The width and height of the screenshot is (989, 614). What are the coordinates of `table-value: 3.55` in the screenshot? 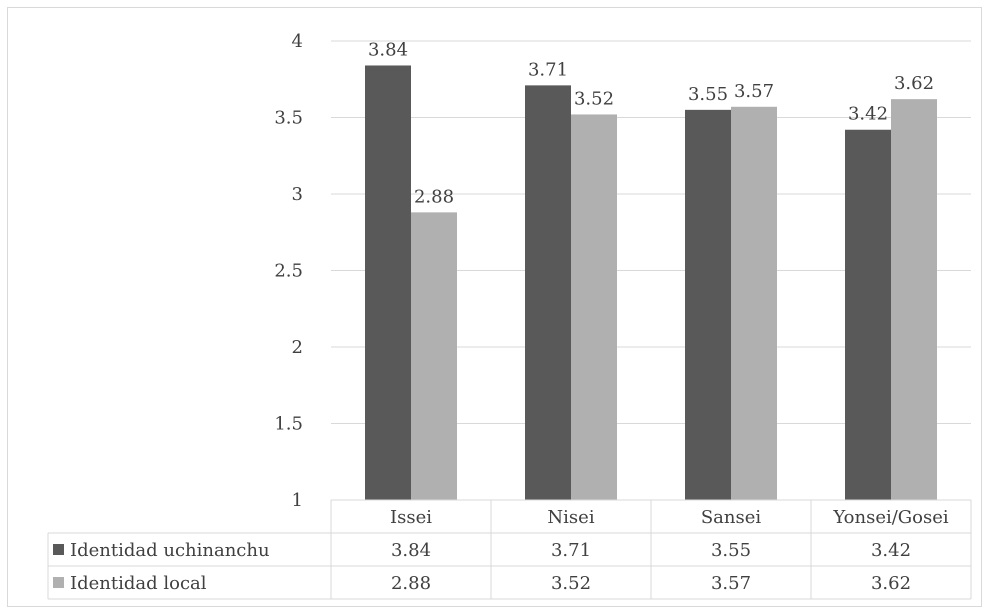 It's located at (731, 550).